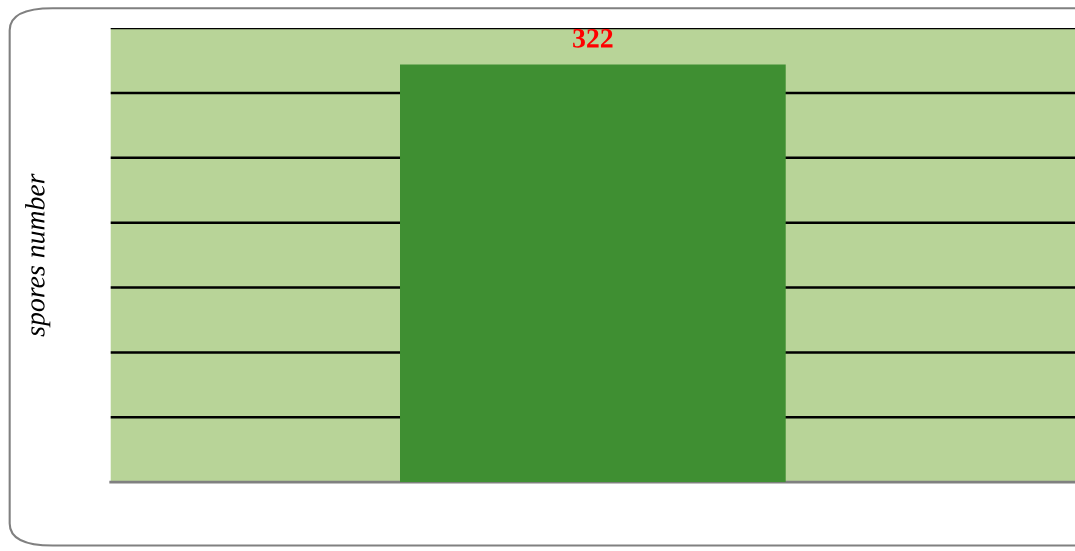 This screenshot has width=1075, height=551. I want to click on y-axis-title: spores number, so click(38, 255).